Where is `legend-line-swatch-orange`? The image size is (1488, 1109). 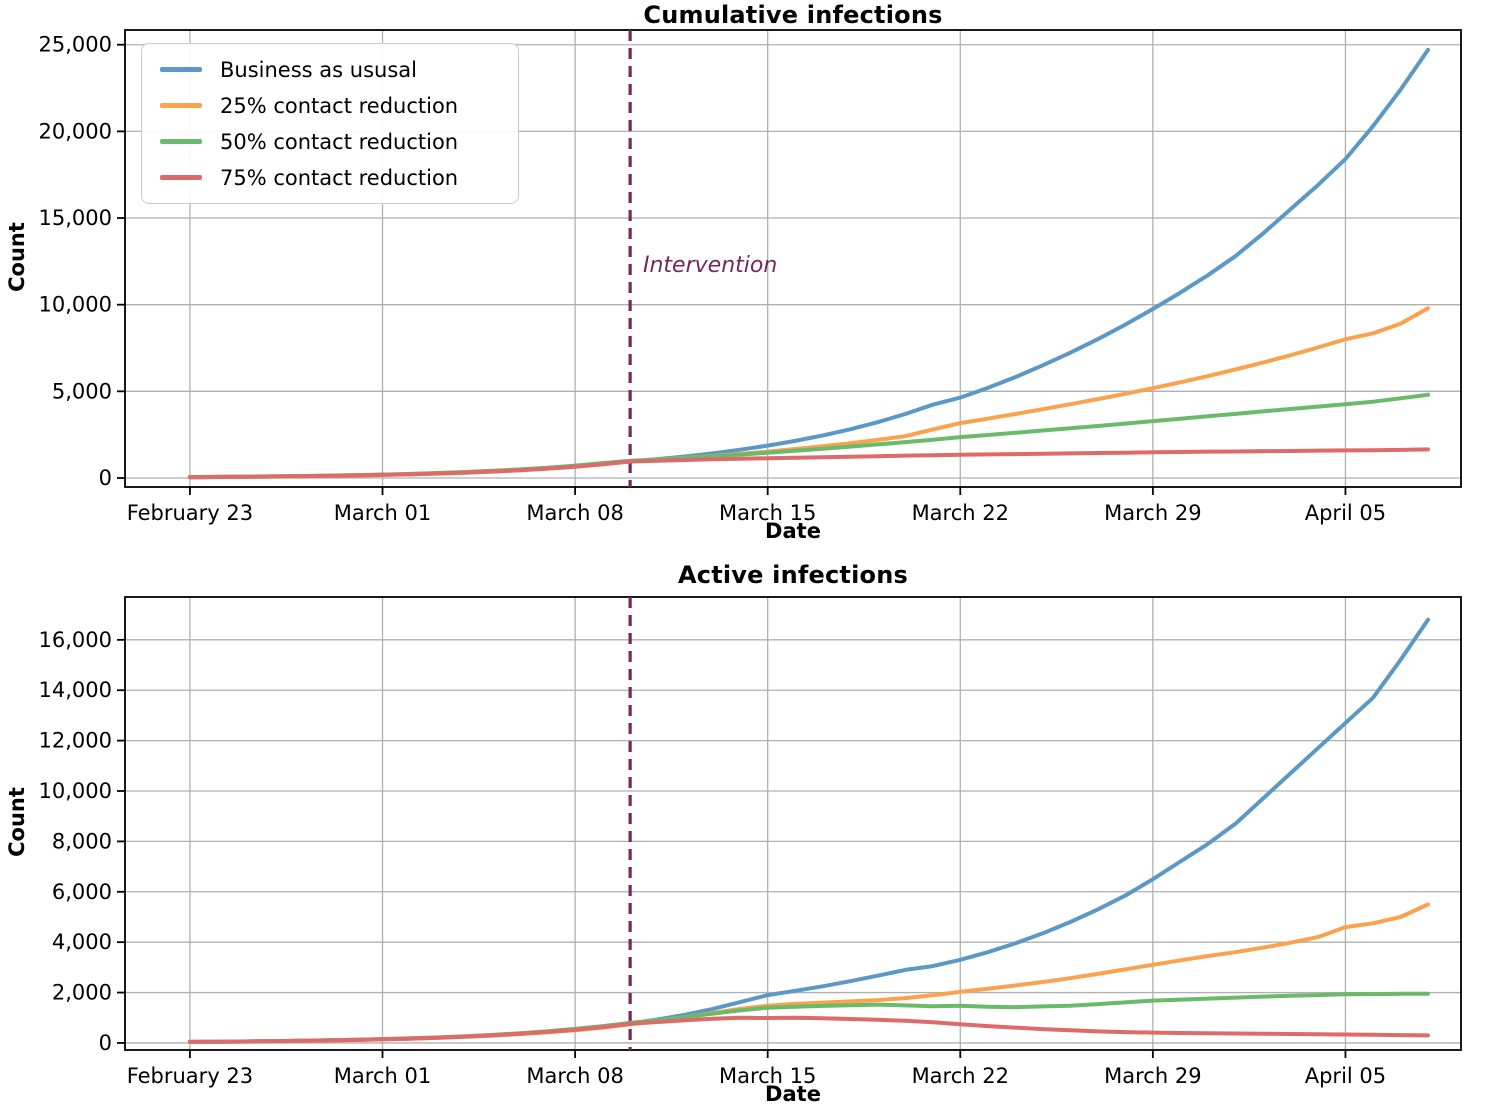 legend-line-swatch-orange is located at coordinates (181, 105).